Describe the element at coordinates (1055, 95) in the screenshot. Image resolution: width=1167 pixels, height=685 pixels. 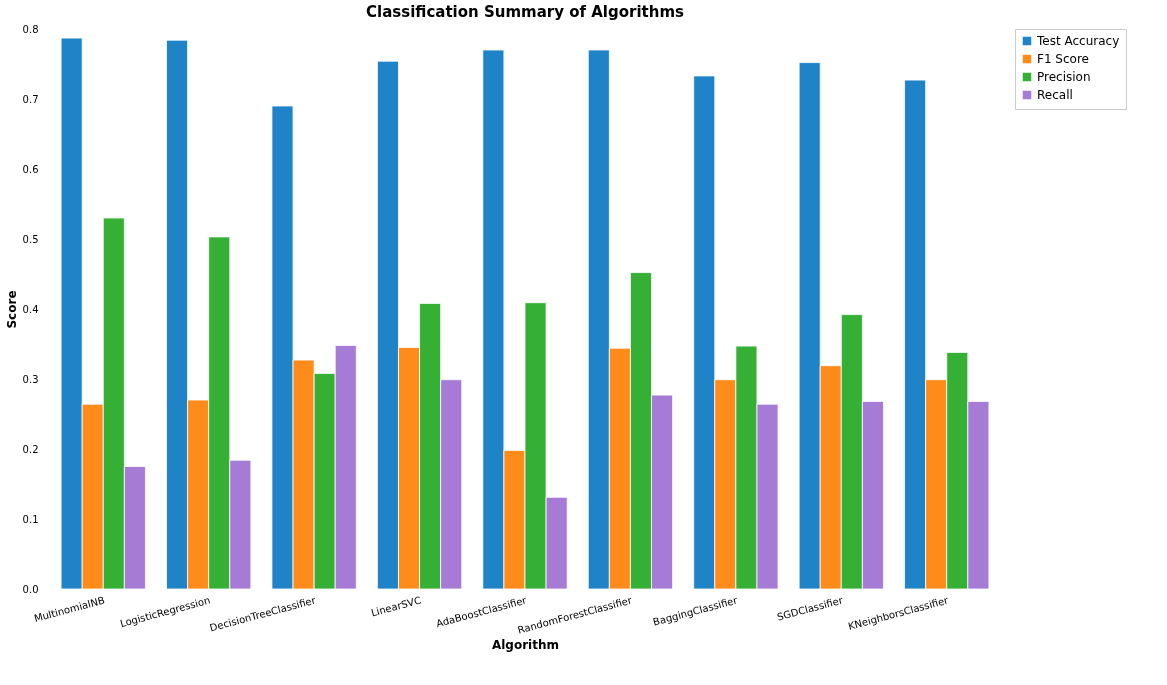
I see `legend-label: Recall` at that location.